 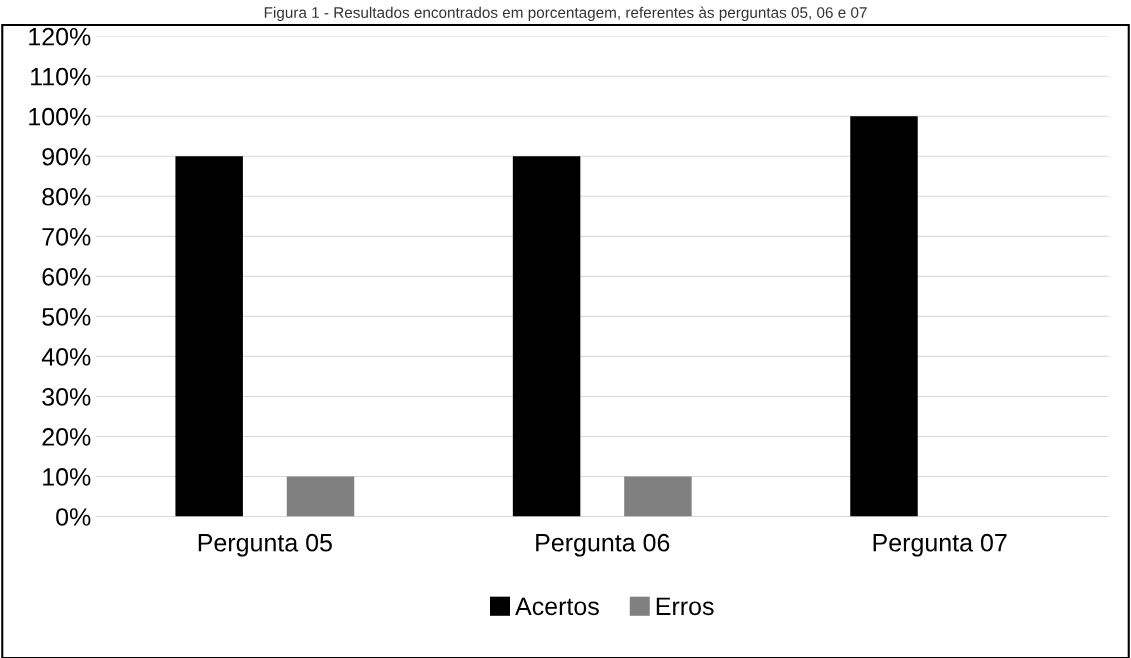 What do you see at coordinates (685, 606) in the screenshot?
I see `legend-label: Erros` at bounding box center [685, 606].